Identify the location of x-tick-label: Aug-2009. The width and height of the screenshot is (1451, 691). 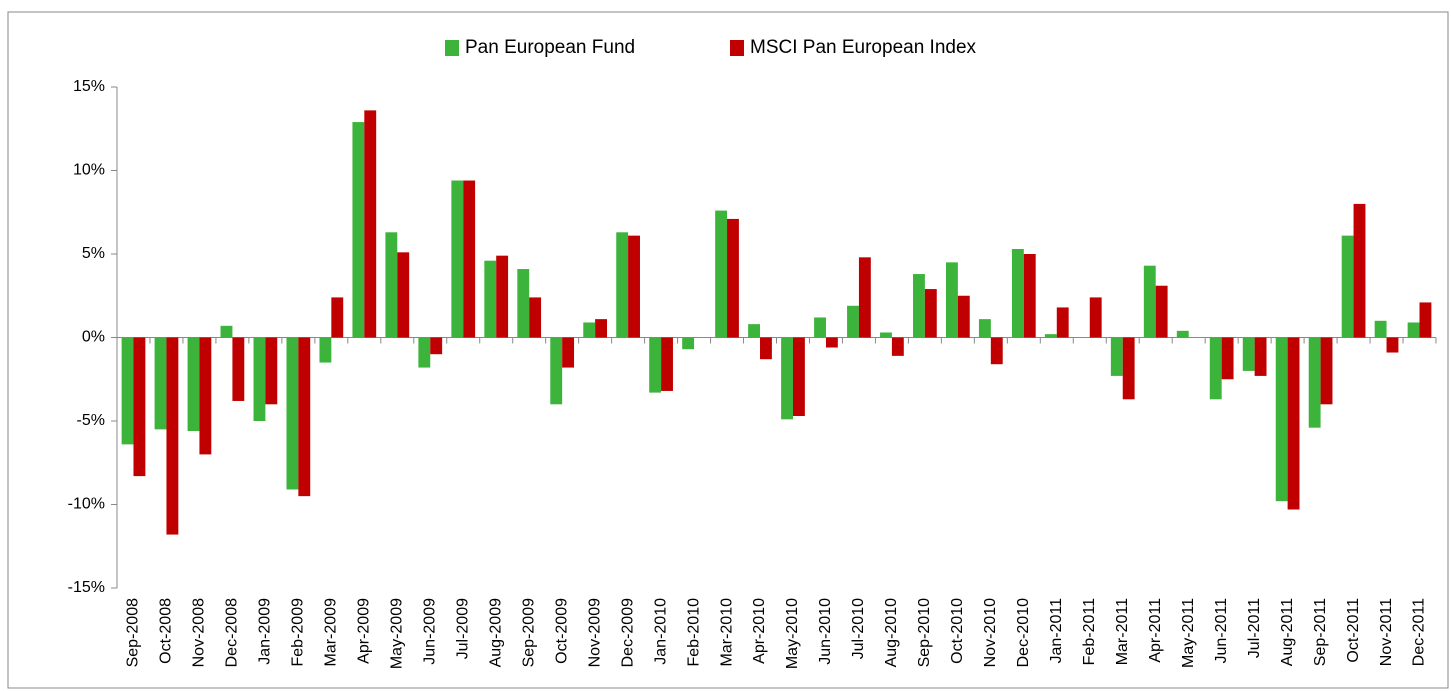
(495, 632).